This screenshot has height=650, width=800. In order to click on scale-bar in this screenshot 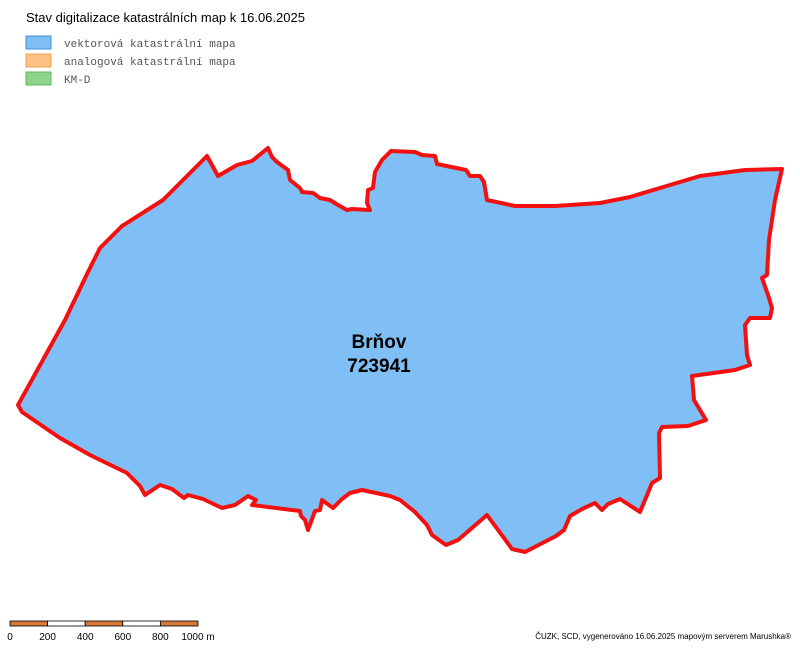, I will do `click(104, 623)`.